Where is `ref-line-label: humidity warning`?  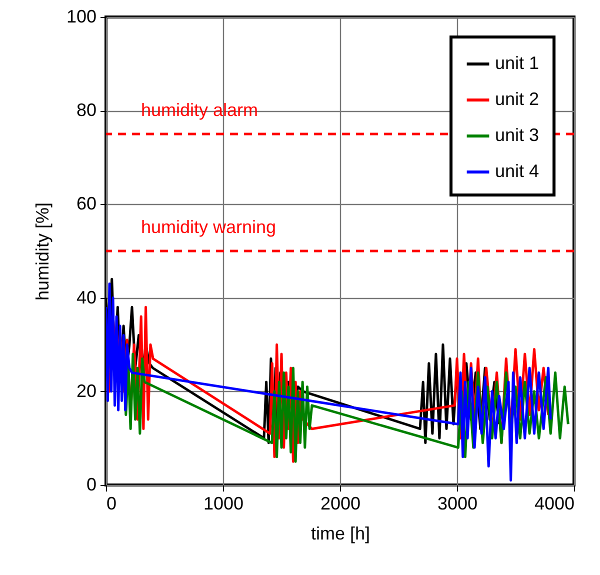 ref-line-label: humidity warning is located at coordinates (208, 227).